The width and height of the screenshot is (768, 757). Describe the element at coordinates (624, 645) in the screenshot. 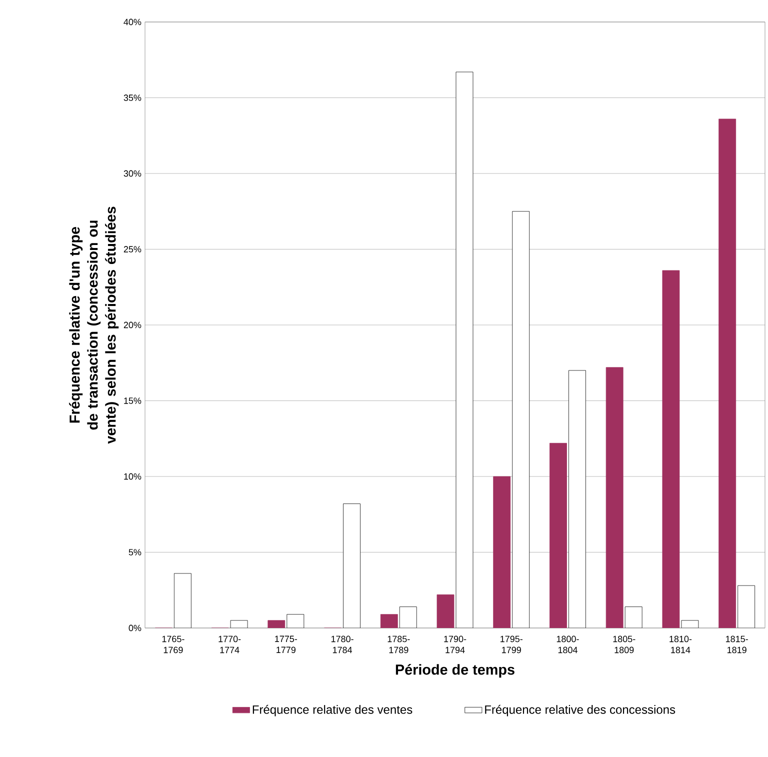

I see `x-tick-label: 1805-1809` at that location.